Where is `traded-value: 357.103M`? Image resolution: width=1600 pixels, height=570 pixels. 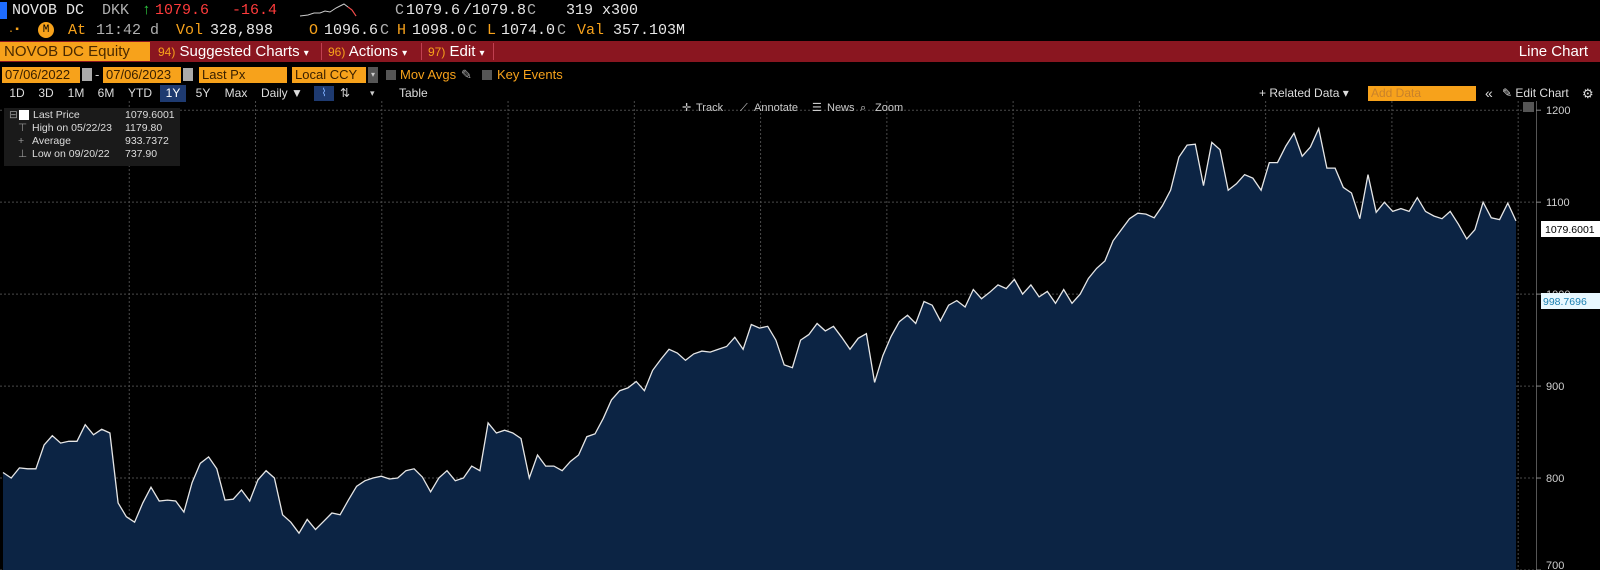
traded-value: 357.103M is located at coordinates (649, 30).